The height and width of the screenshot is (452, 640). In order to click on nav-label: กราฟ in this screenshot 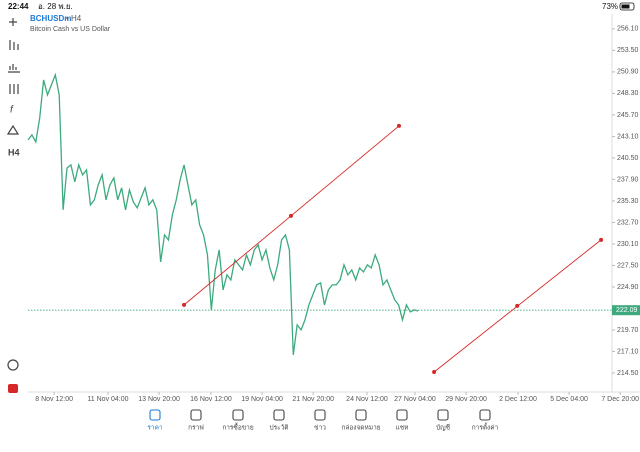, I will do `click(196, 428)`.